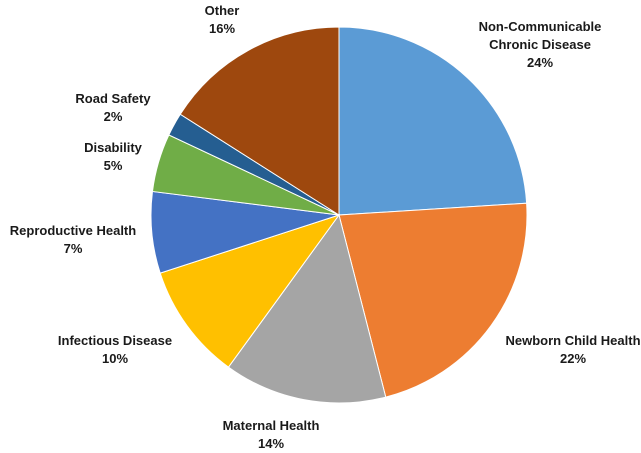 The width and height of the screenshot is (641, 453). Describe the element at coordinates (433, 121) in the screenshot. I see `pie-slice-non-communicable-chronic-disease` at that location.